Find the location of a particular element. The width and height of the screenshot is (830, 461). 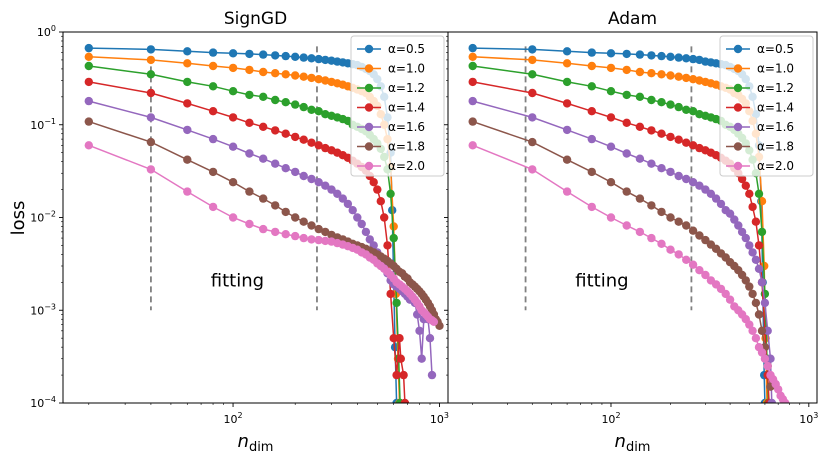

x-tick-label: 102 is located at coordinates (610, 418).